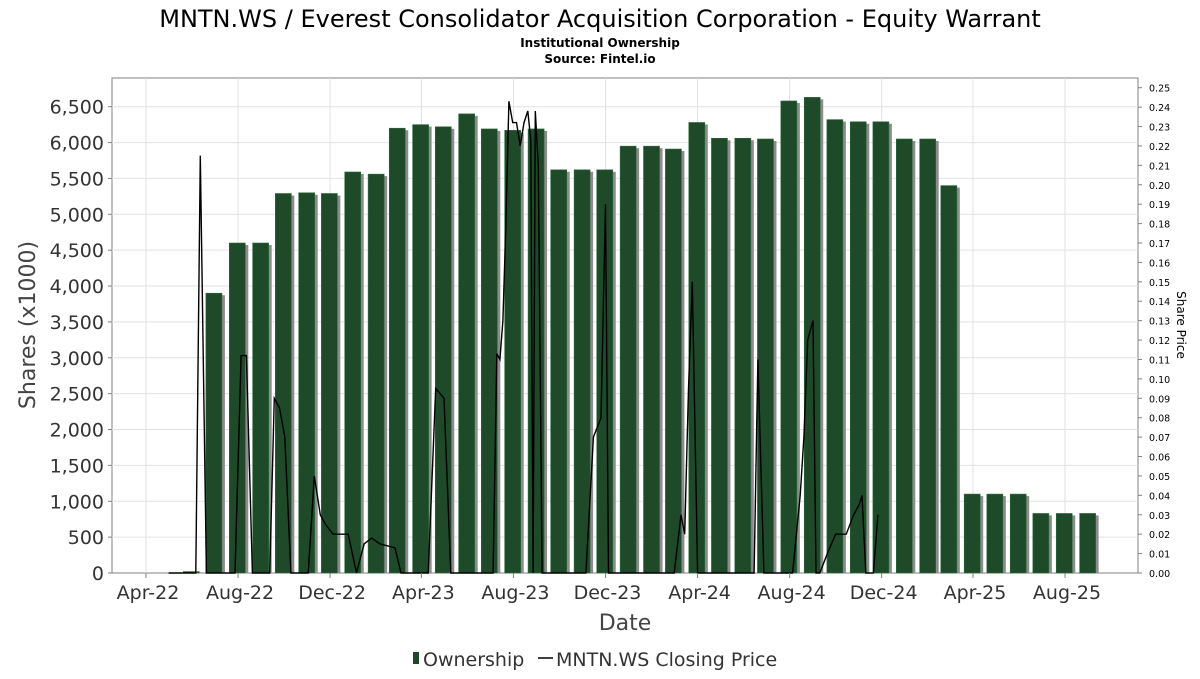  Describe the element at coordinates (77, 251) in the screenshot. I see `y-tick-label: 4,500` at that location.